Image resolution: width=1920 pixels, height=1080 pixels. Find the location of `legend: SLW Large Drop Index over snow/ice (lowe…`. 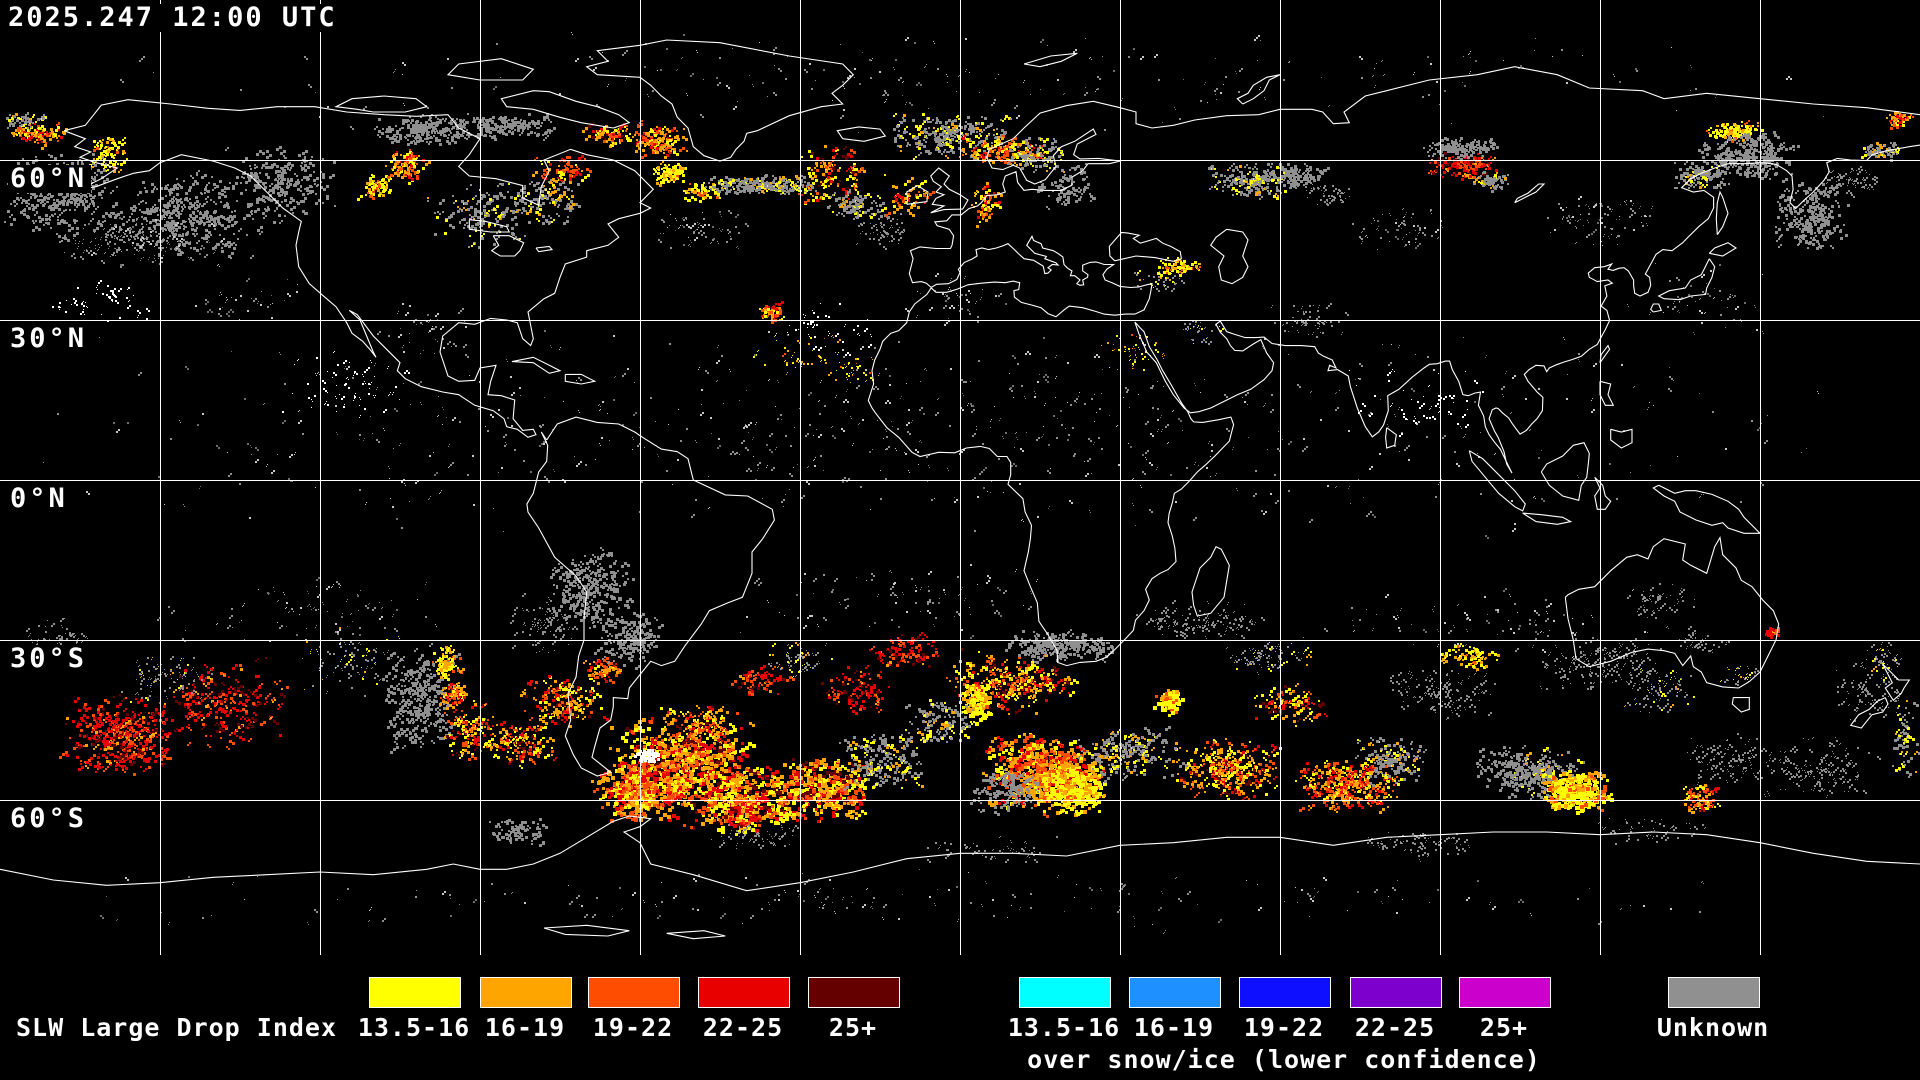

legend: SLW Large Drop Index over snow/ice (lowe… is located at coordinates (960, 1020).